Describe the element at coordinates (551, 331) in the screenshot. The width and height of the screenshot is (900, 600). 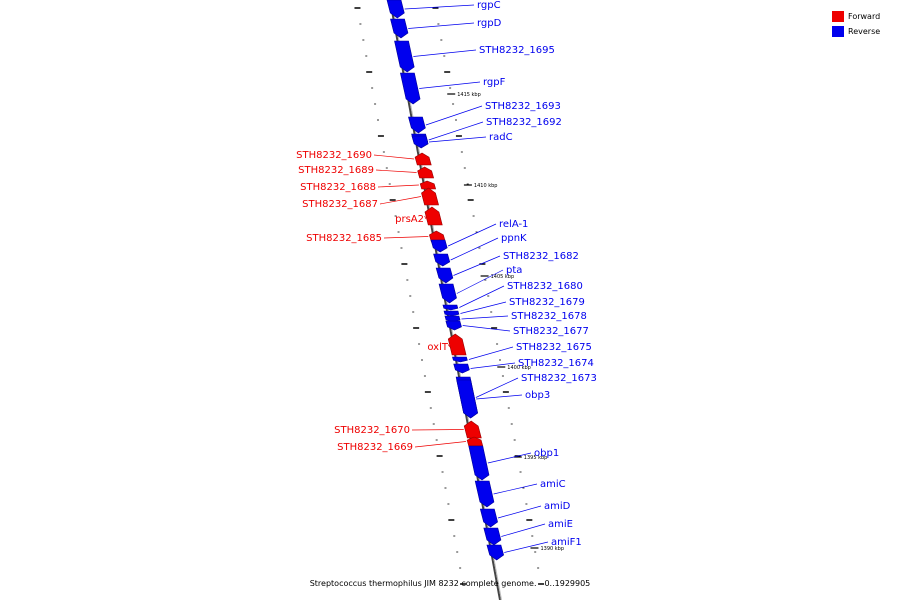
I see `gene-label-STH8232_1677: STH8232_1677` at that location.